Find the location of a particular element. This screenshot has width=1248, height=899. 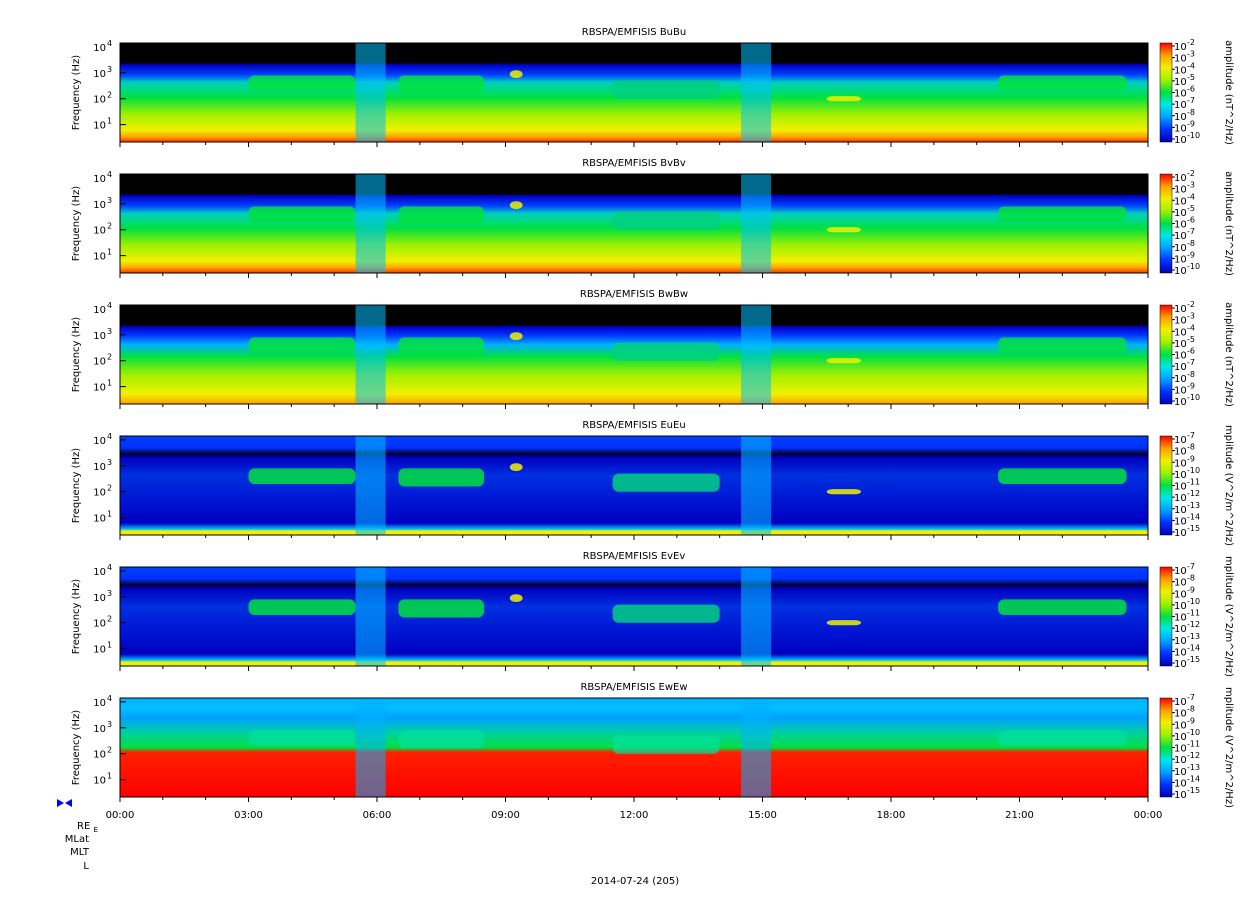

x-tick-label: 12:00 is located at coordinates (634, 815).